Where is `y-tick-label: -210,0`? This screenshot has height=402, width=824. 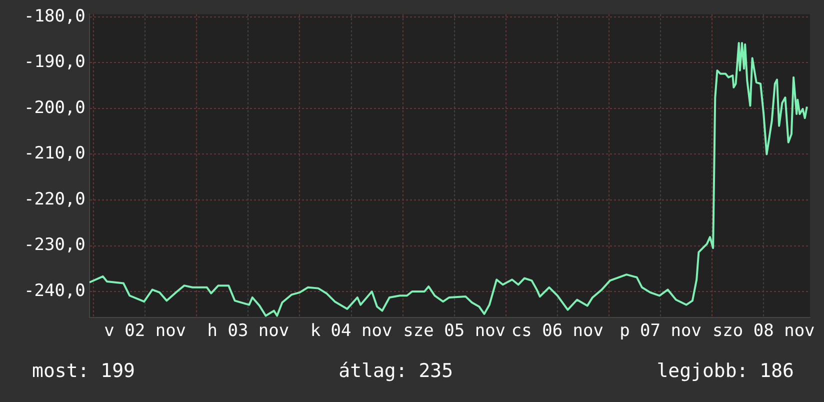 y-tick-label: -210,0 is located at coordinates (55, 154).